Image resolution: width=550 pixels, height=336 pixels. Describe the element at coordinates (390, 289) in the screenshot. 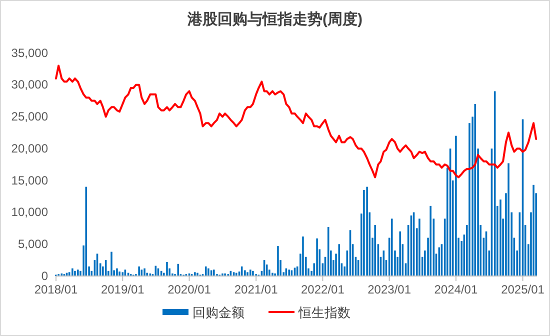

I see `x-tick-label: 2023/01` at that location.